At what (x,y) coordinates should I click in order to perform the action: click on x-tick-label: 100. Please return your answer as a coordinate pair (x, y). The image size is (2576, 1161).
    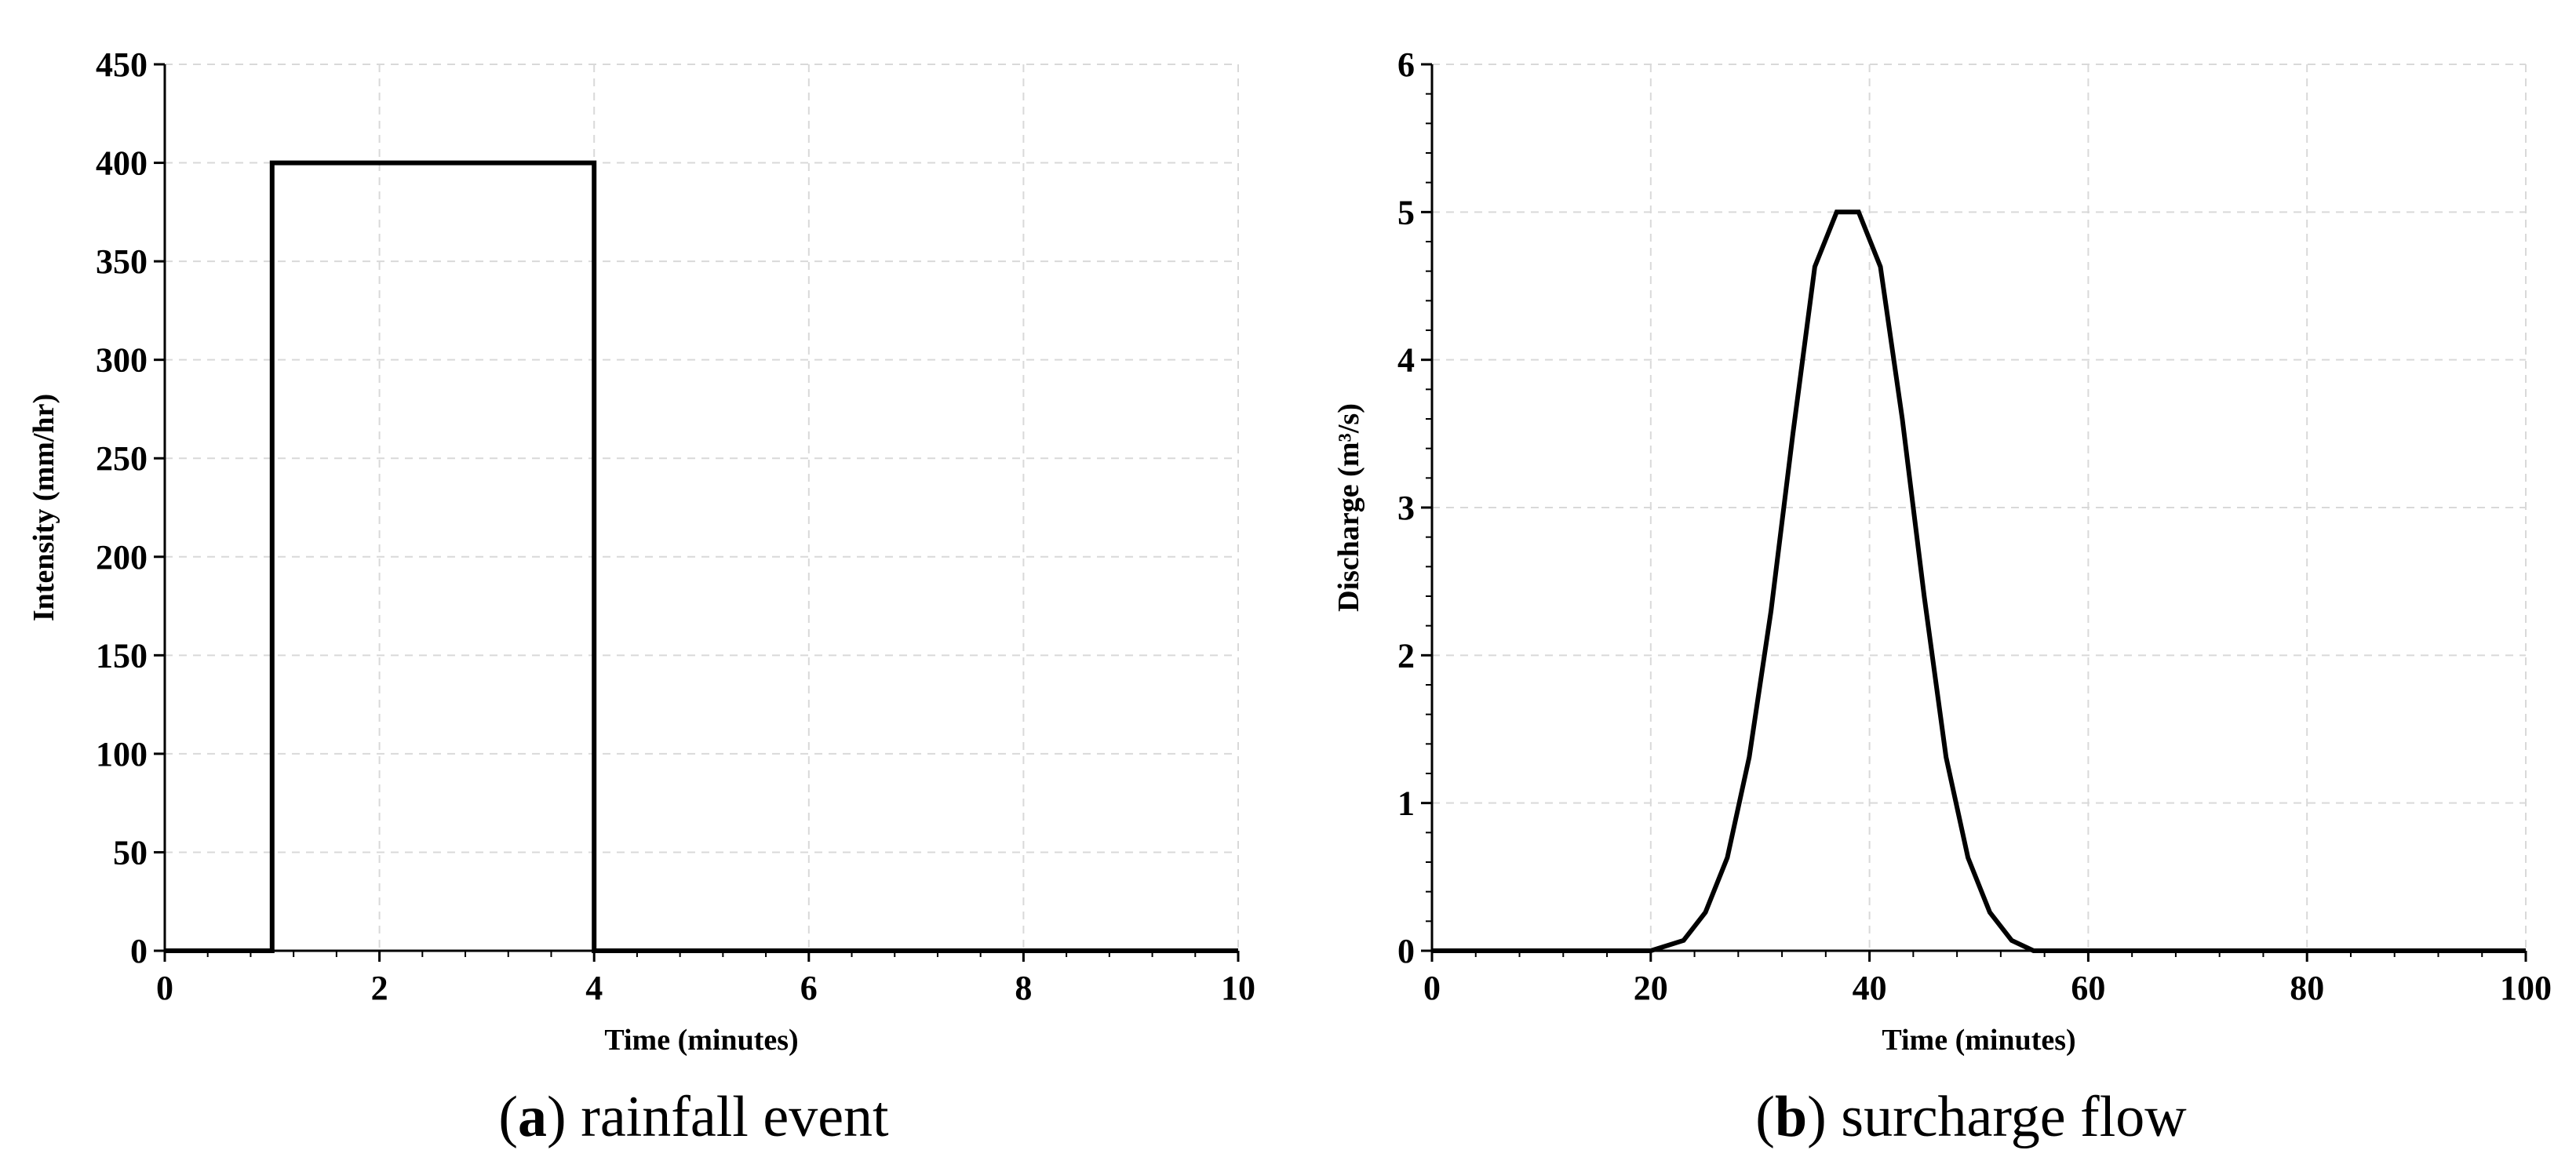
    Looking at the image, I should click on (2526, 988).